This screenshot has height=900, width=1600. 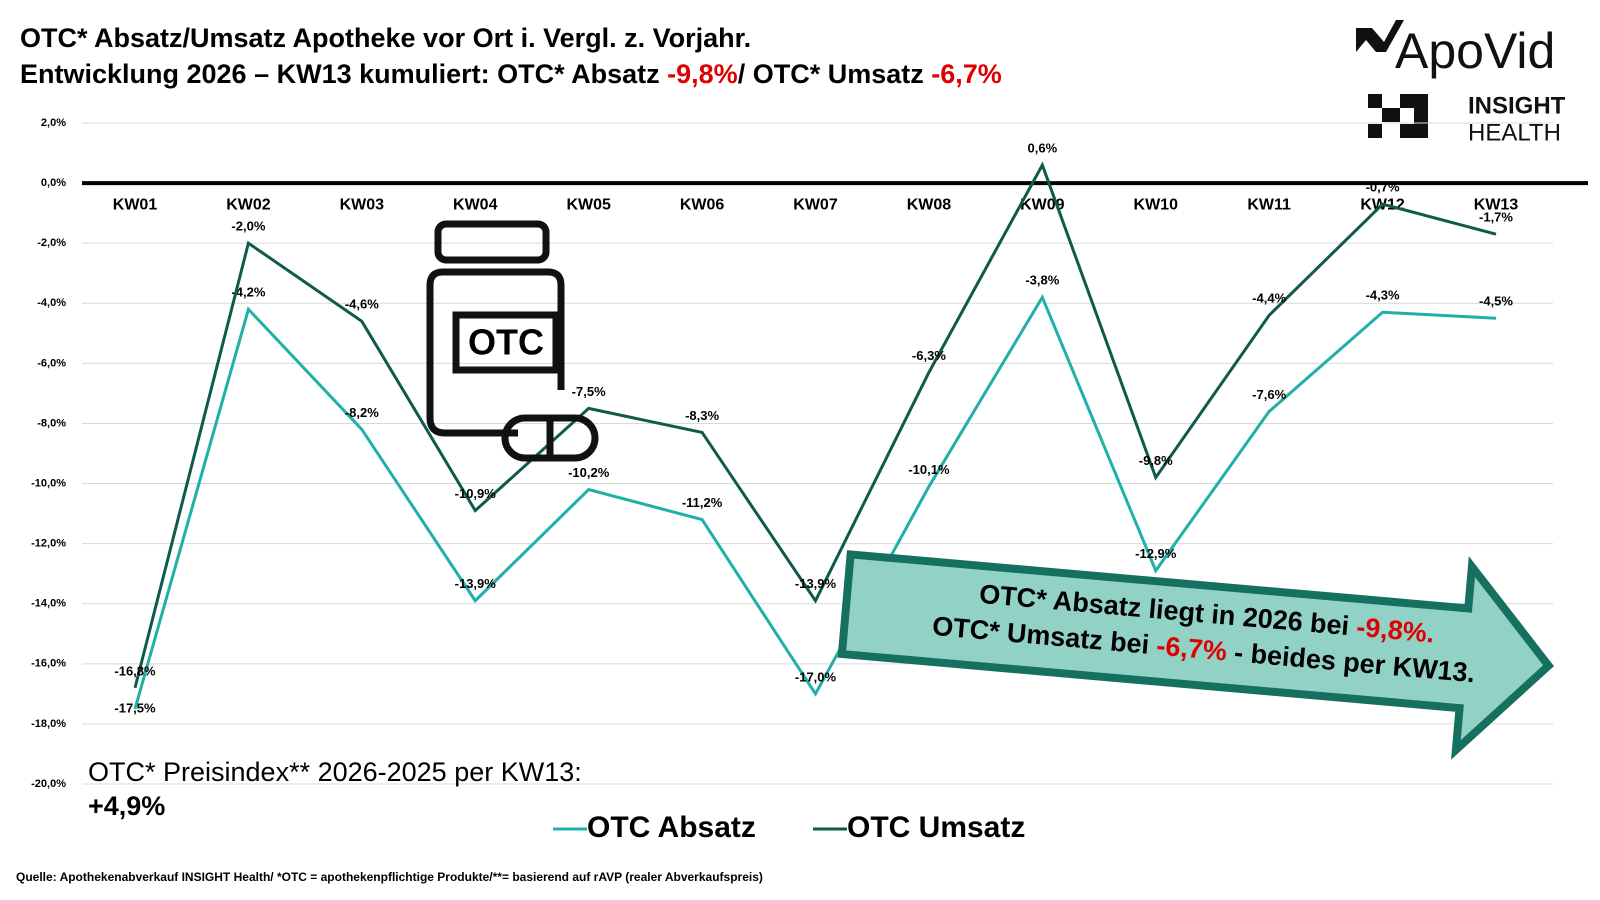 I want to click on data-label: -0,7%, so click(x=1383, y=187).